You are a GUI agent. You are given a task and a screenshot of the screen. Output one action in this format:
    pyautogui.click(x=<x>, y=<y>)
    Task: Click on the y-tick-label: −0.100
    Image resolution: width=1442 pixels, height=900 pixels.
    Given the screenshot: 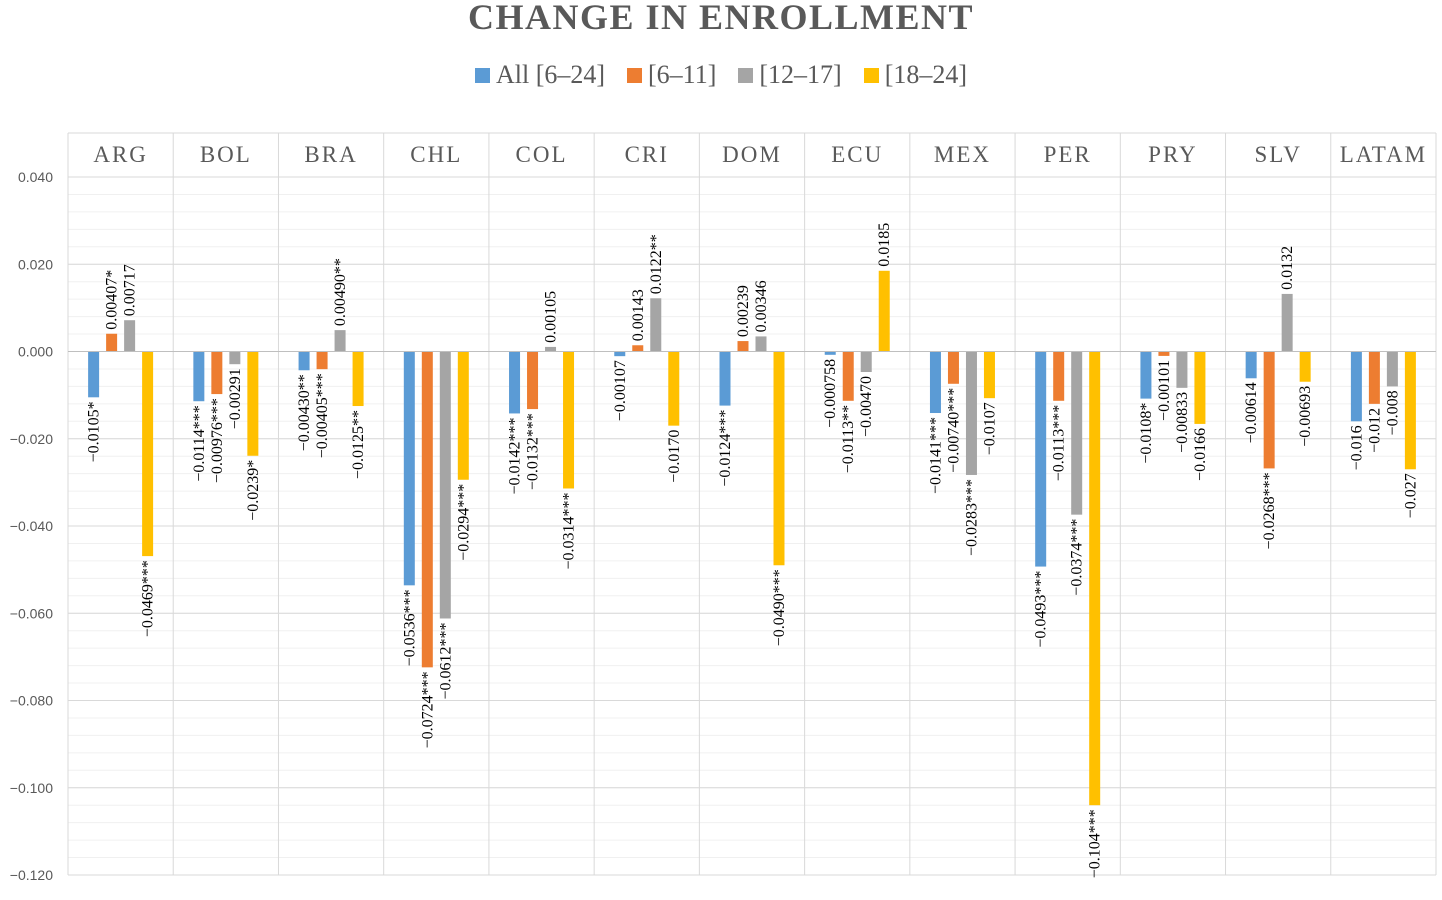 What is the action you would take?
    pyautogui.click(x=31, y=788)
    